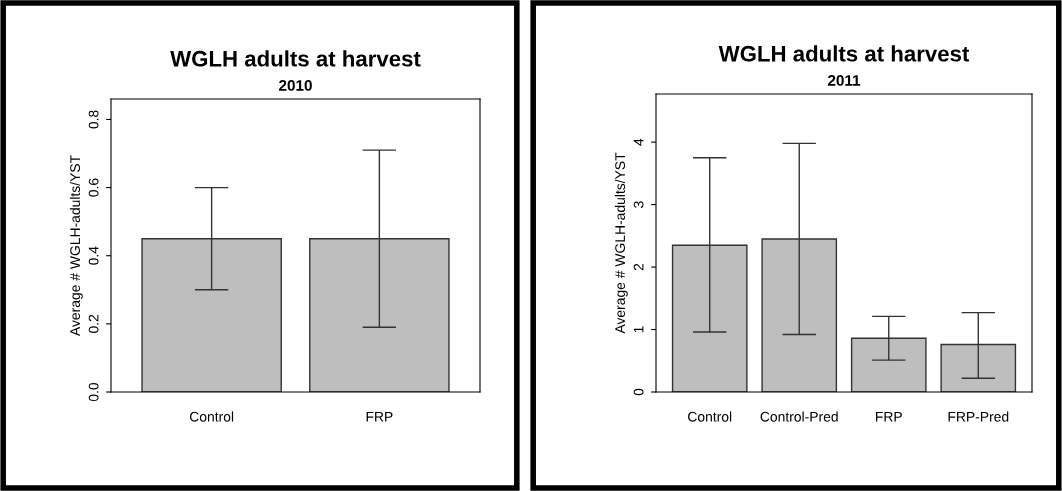  I want to click on y-tick-label: 1, so click(638, 329).